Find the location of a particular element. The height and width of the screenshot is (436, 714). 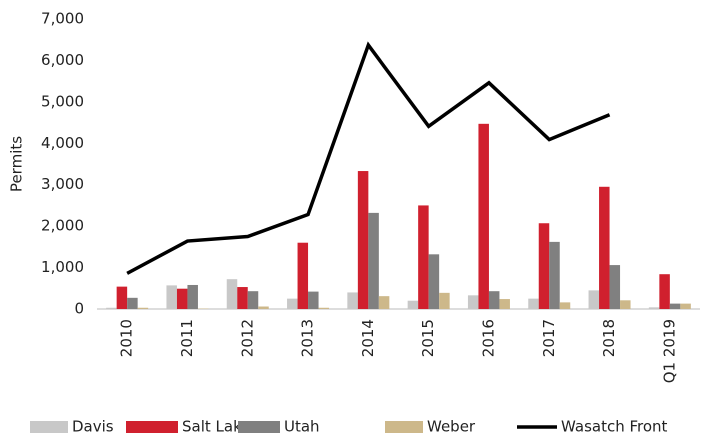

legend-label: Salt Lake is located at coordinates (216, 427).